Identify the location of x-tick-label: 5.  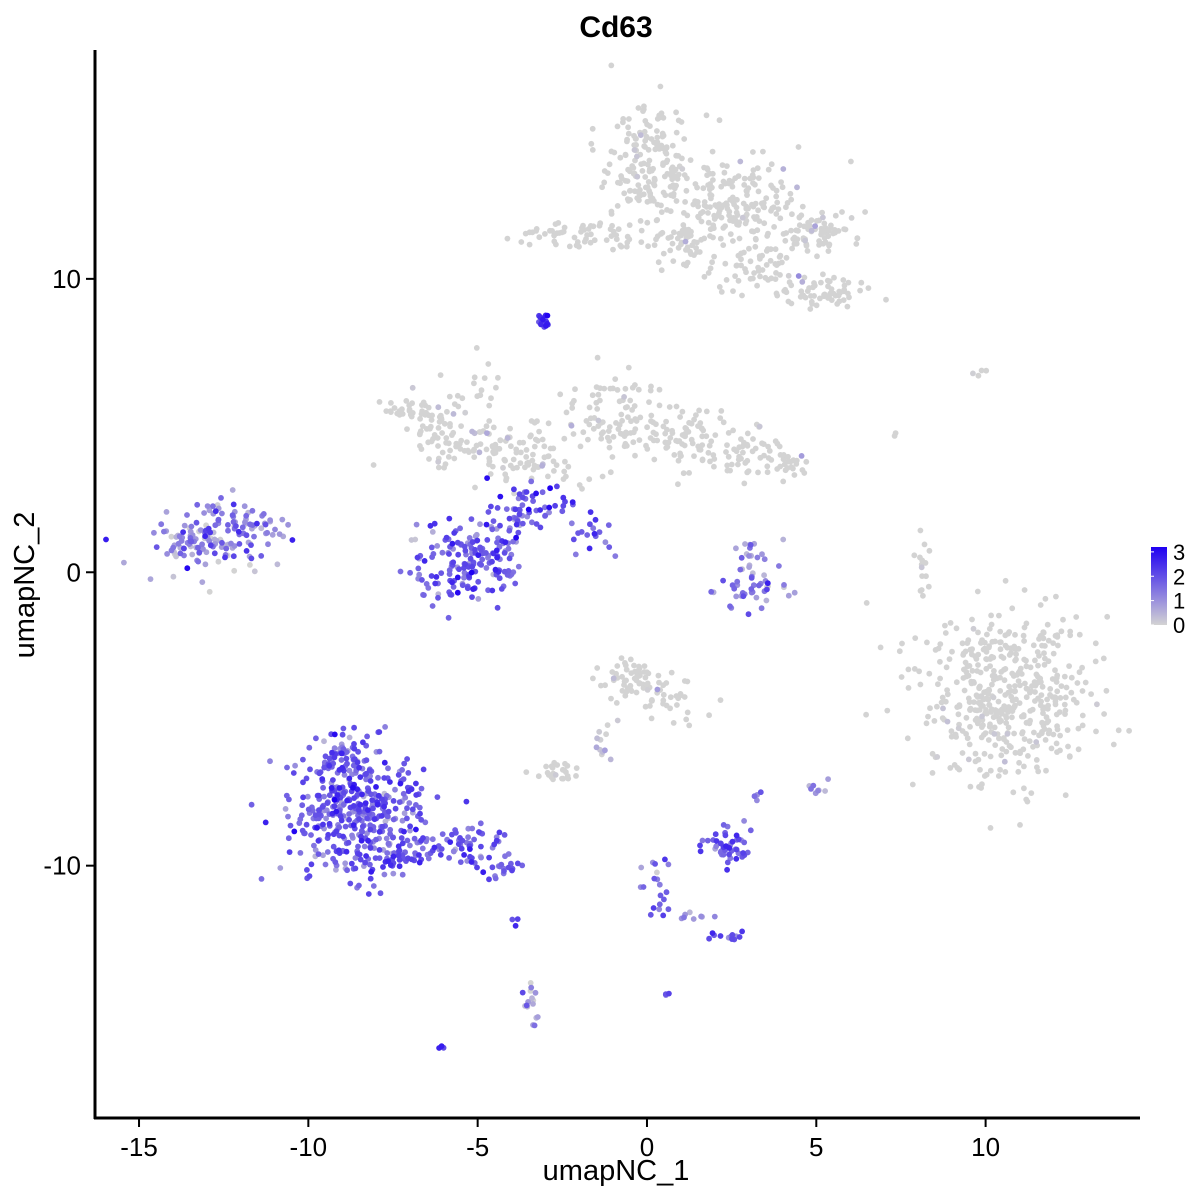
(816, 1147).